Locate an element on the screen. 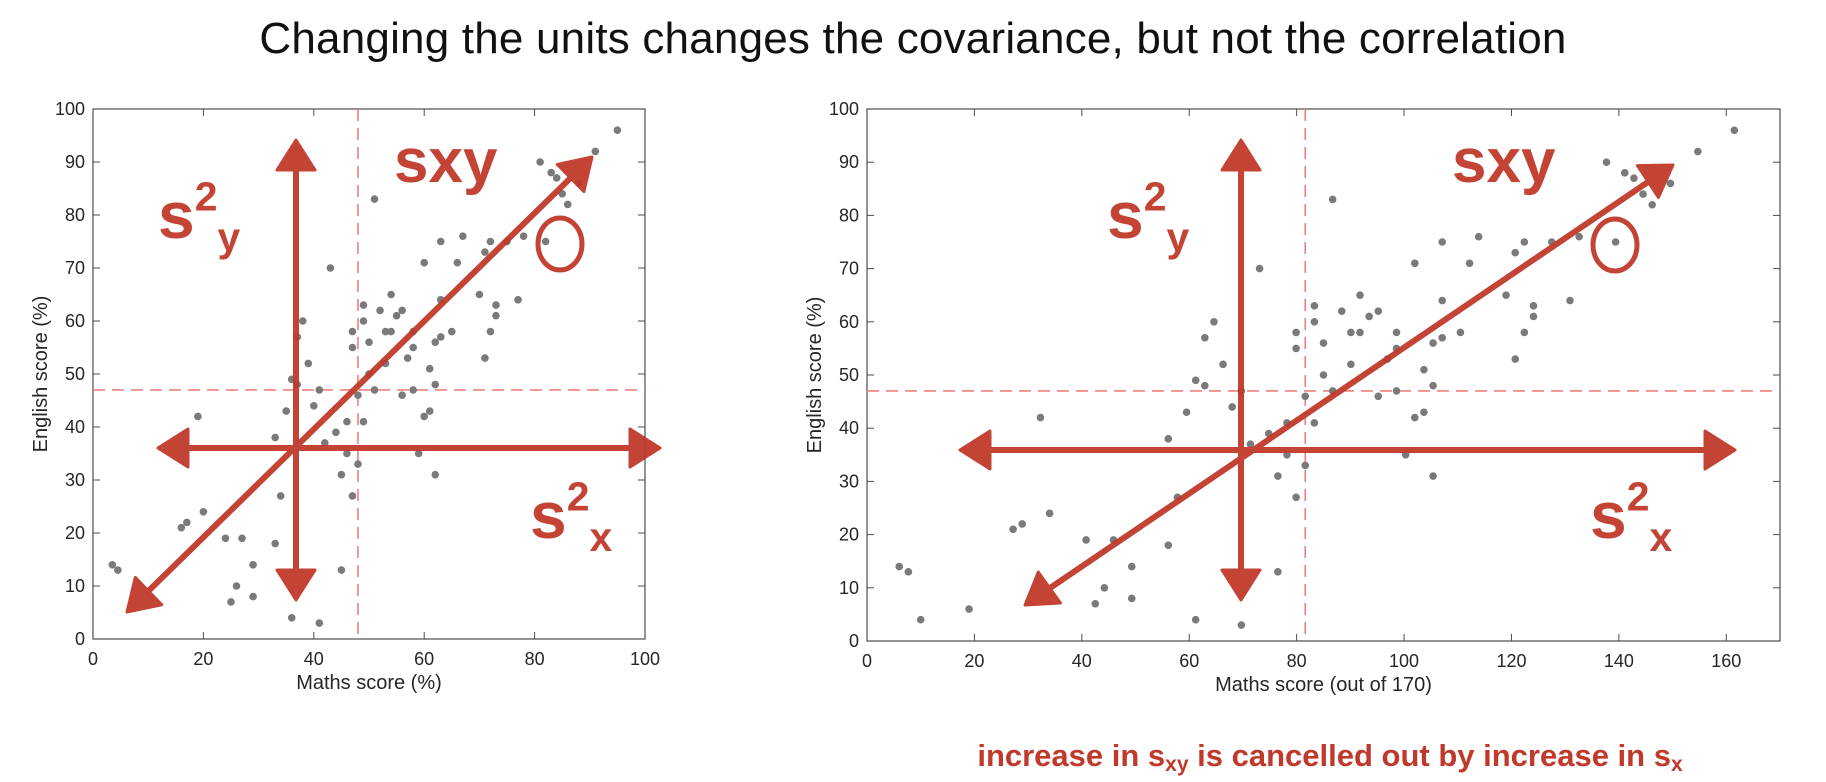 Image resolution: width=1826 pixels, height=782 pixels. caption-sub-xy: xy is located at coordinates (1177, 764).